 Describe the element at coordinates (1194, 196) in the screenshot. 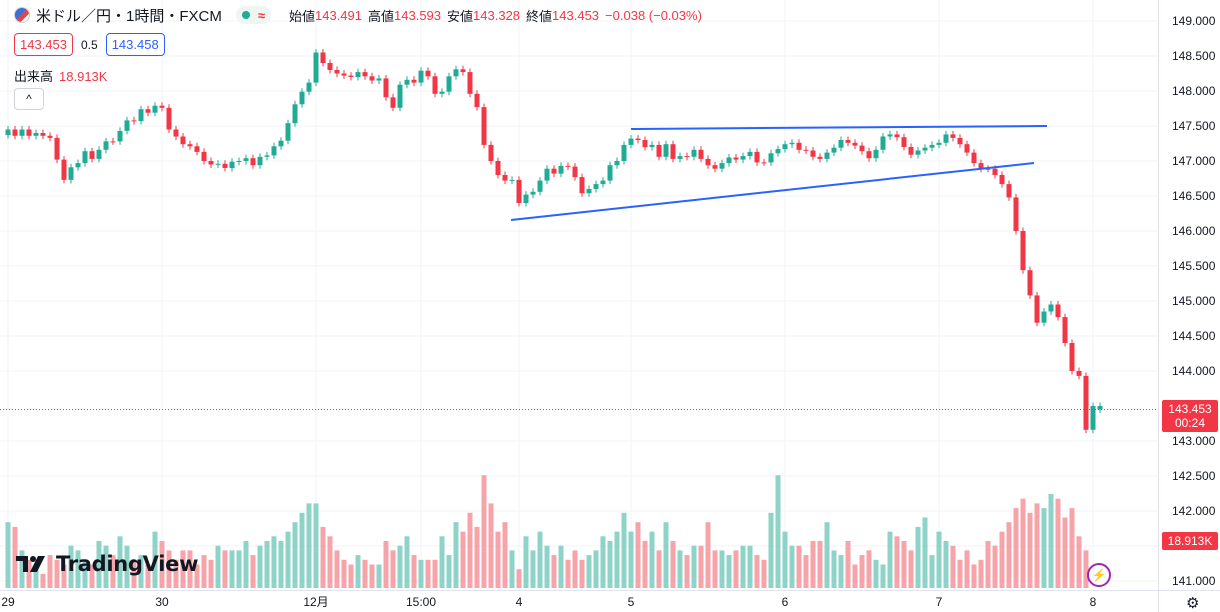

I see `price-tick-label: 146.500` at that location.